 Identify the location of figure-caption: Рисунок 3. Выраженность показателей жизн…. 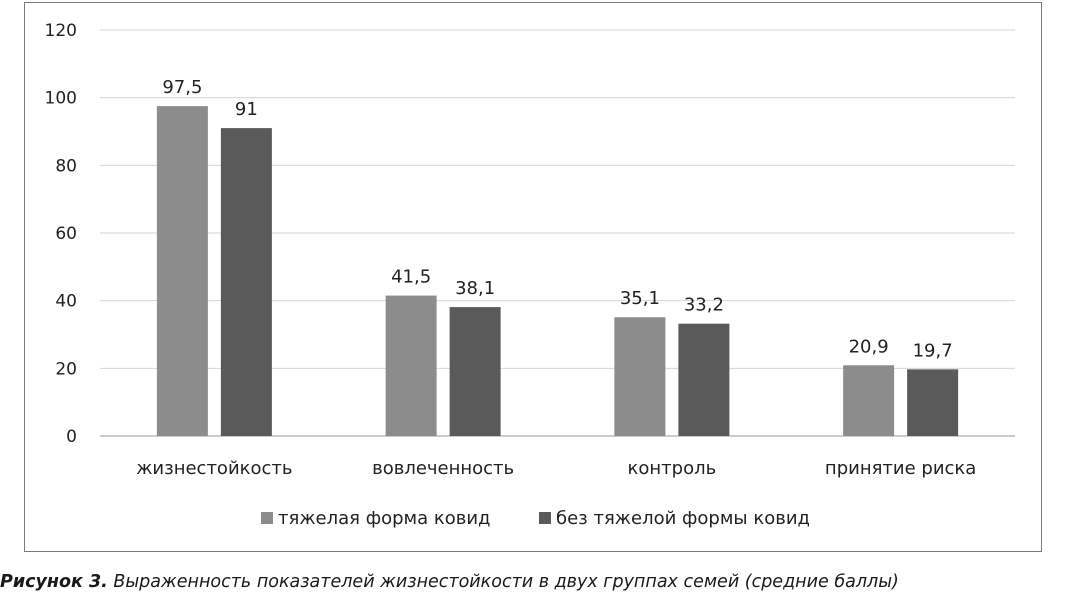
(532, 582).